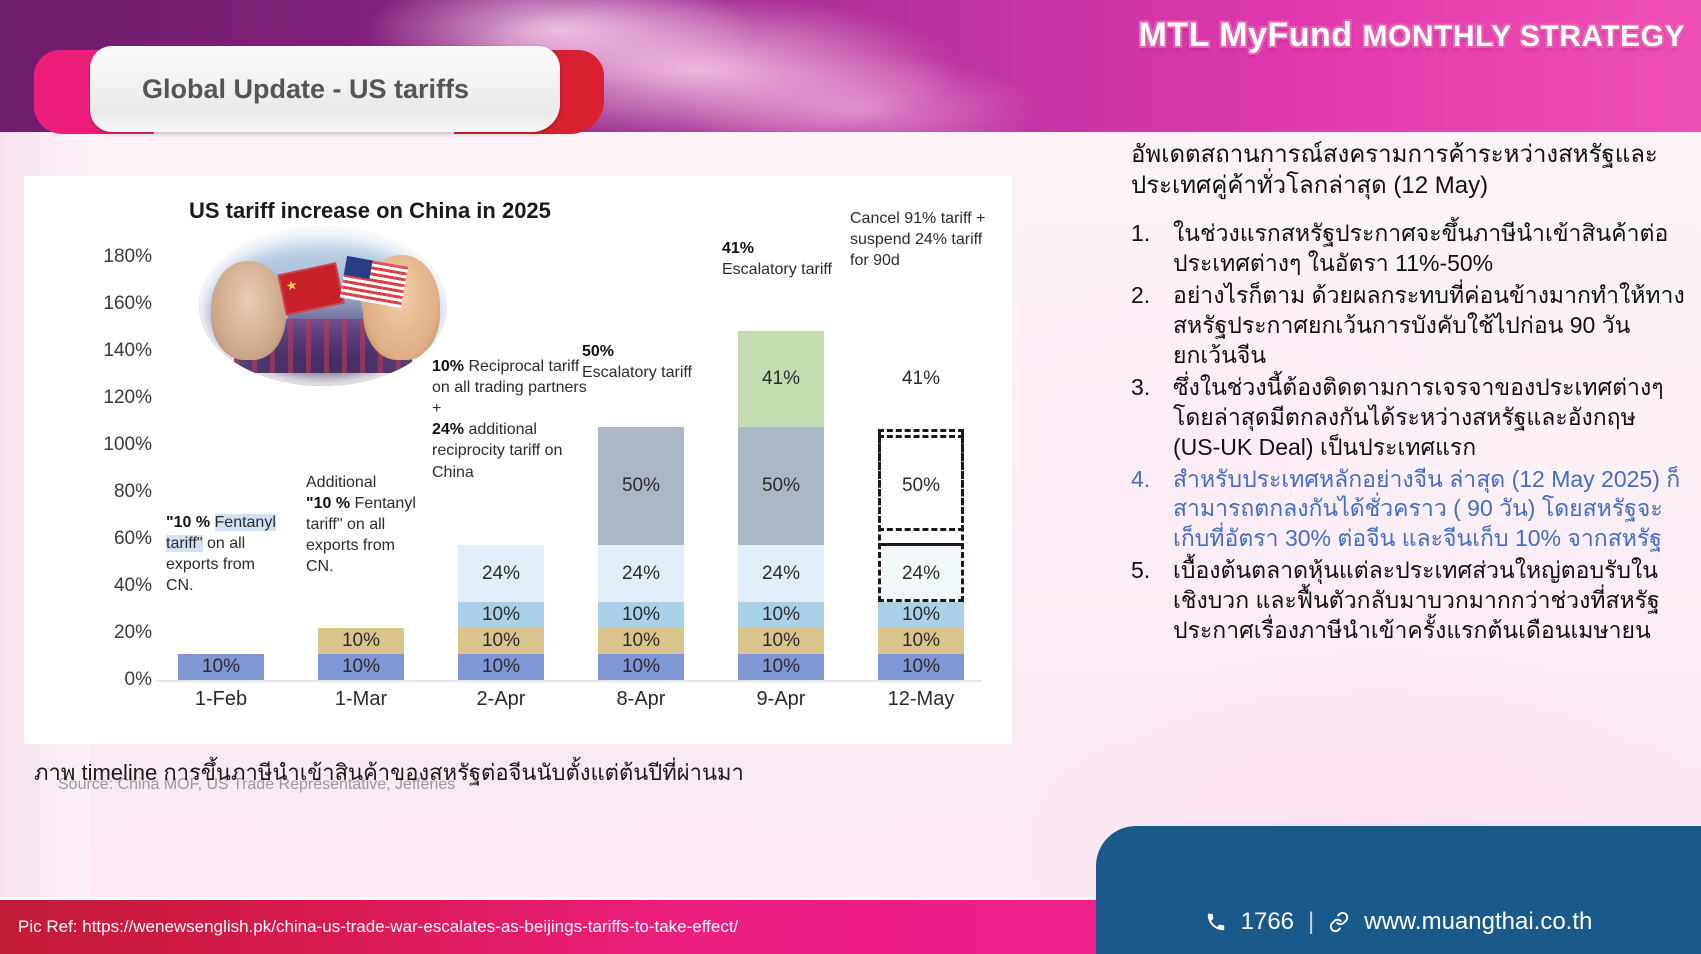  I want to click on y-tick-100: 100%, so click(127, 444).